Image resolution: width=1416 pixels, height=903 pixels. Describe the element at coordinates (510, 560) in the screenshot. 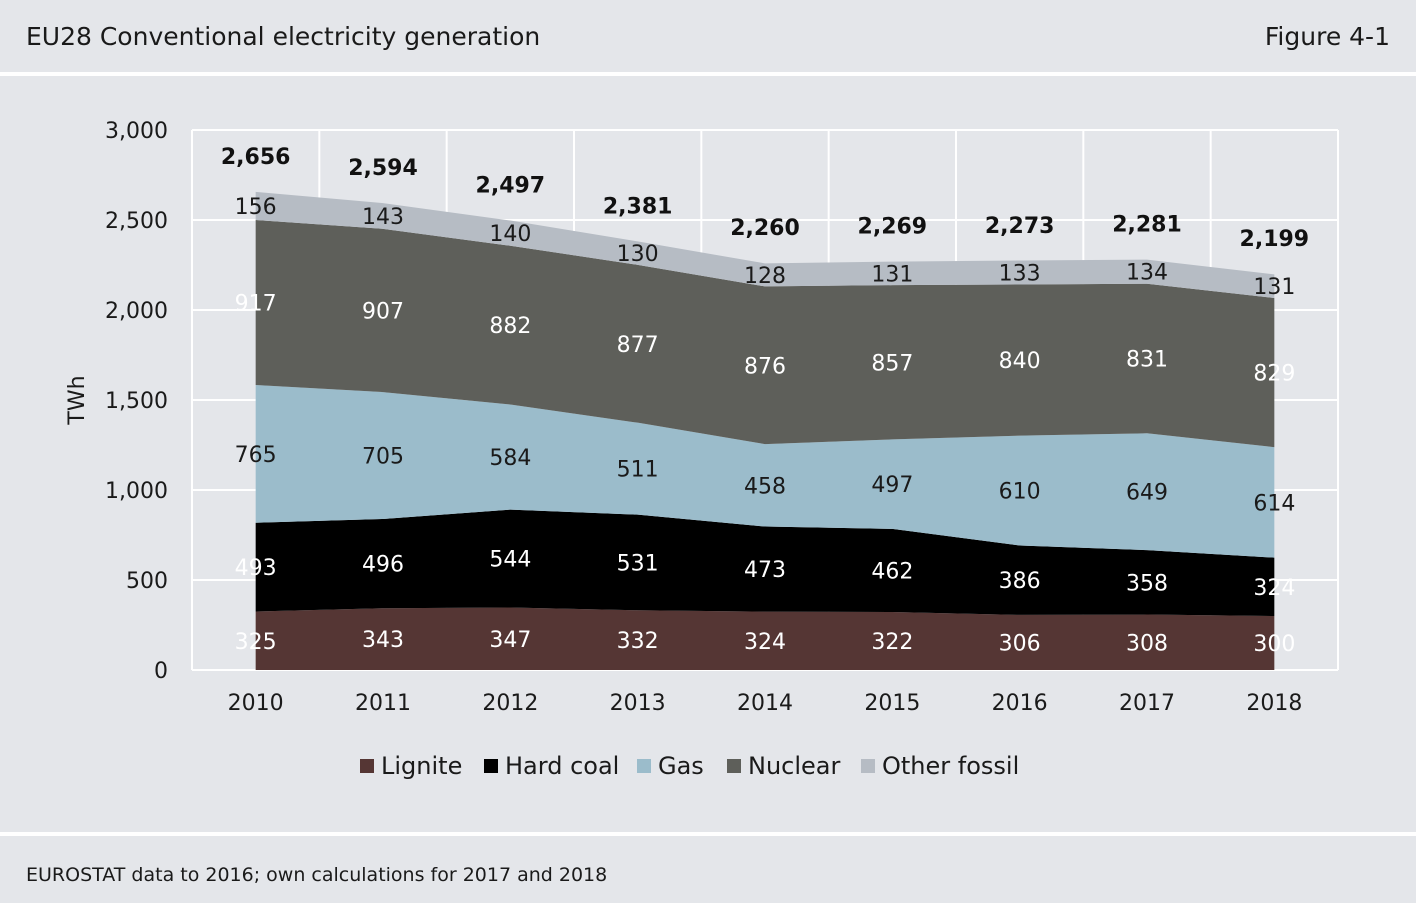

I see `data-label-hard-coal-2012: 544` at that location.